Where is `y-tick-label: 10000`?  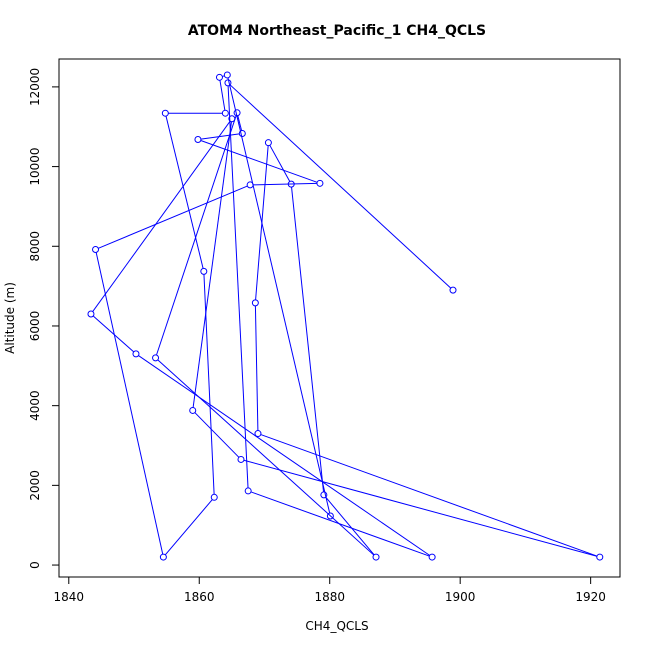 y-tick-label: 10000 is located at coordinates (35, 166).